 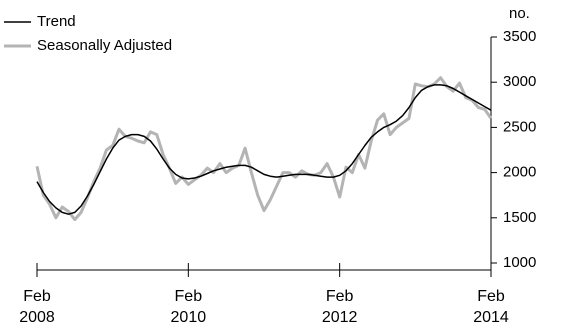 What do you see at coordinates (519, 217) in the screenshot?
I see `y-tick-label: 1500` at bounding box center [519, 217].